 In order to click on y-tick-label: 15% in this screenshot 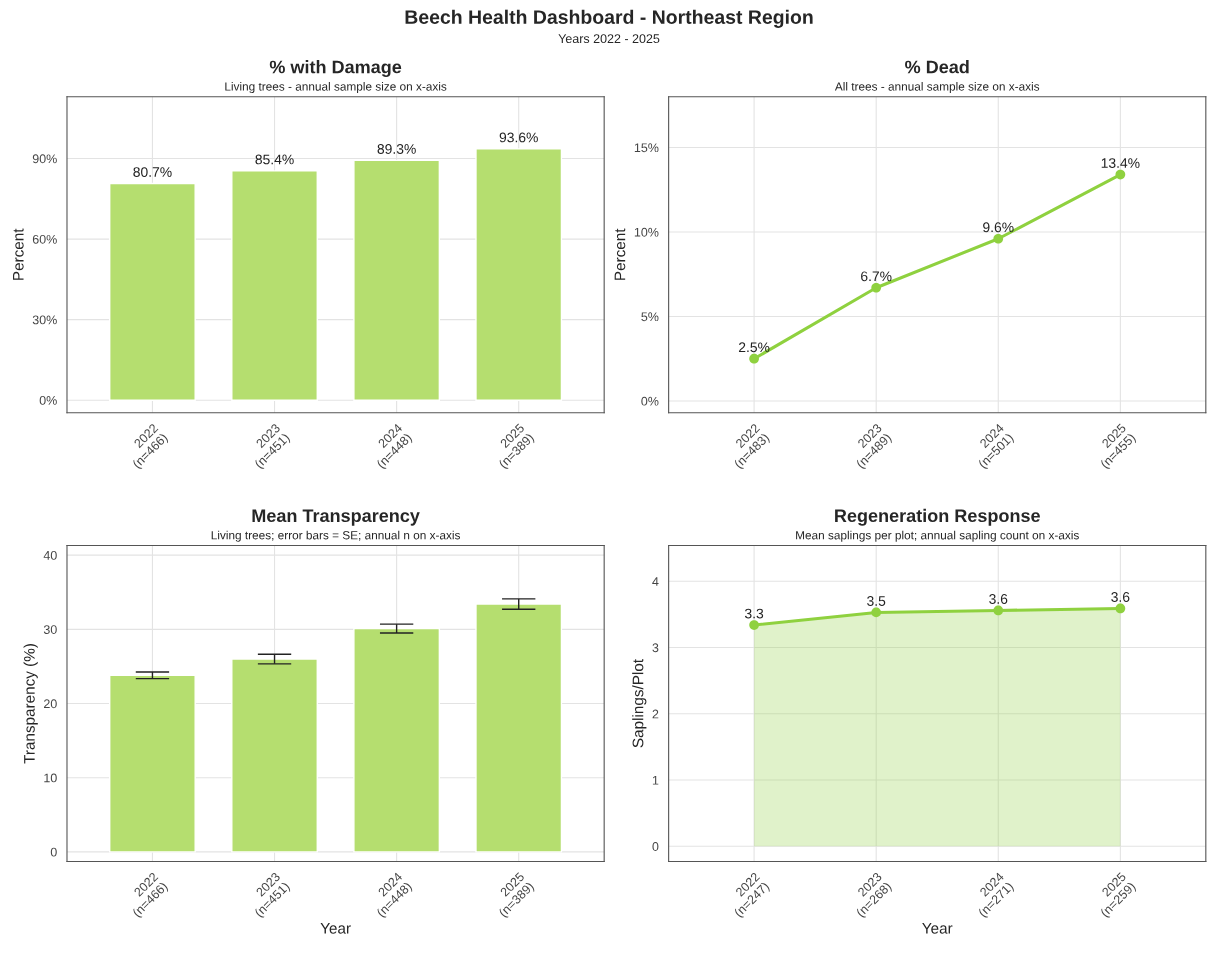, I will do `click(646, 148)`.